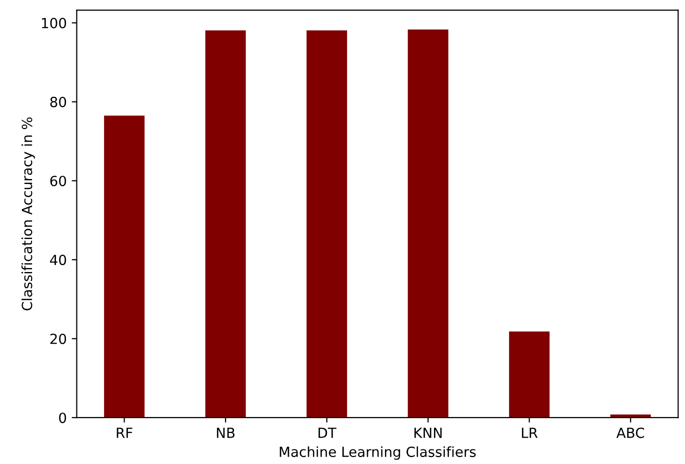  Describe the element at coordinates (58, 260) in the screenshot. I see `y-tick-label: 40` at that location.